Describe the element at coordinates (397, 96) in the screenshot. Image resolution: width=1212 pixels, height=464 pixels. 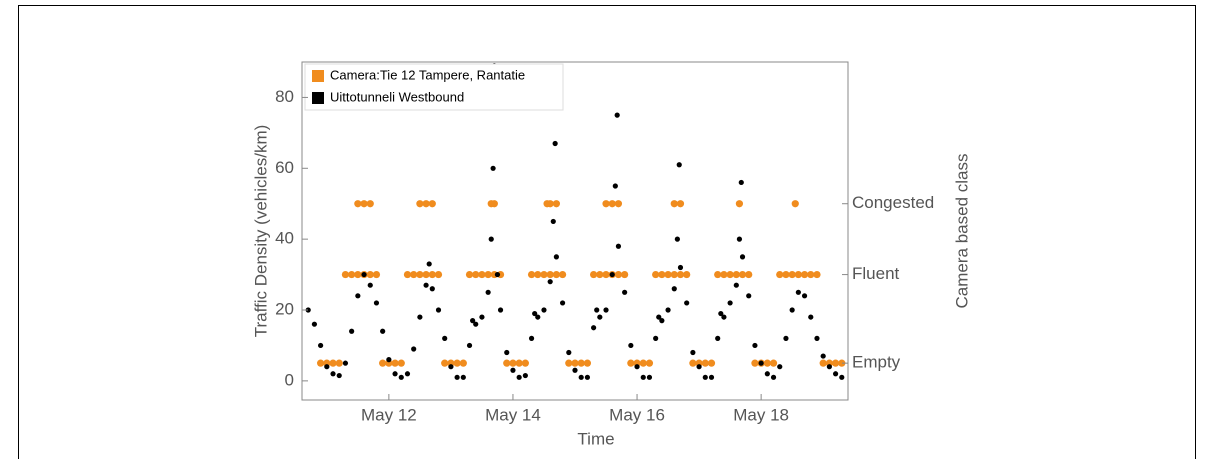
I see `legend-label: Uittotunneli Westbound` at that location.